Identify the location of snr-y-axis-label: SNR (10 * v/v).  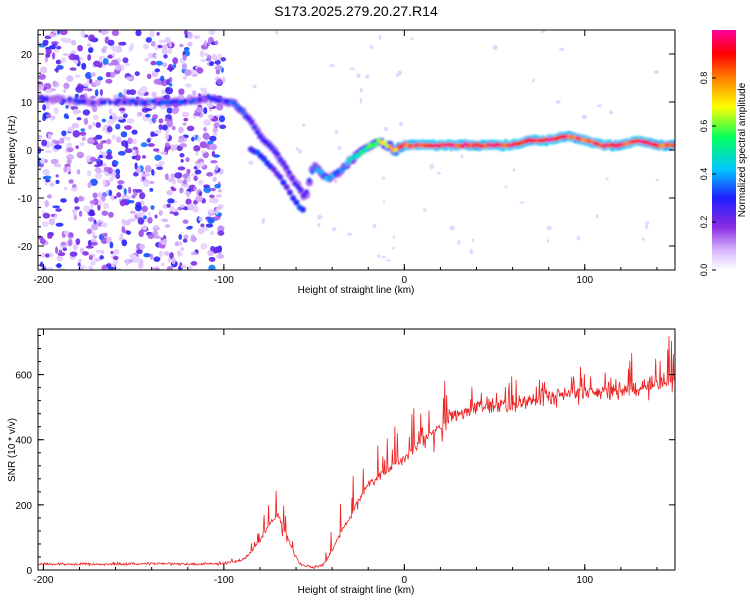
(12, 450).